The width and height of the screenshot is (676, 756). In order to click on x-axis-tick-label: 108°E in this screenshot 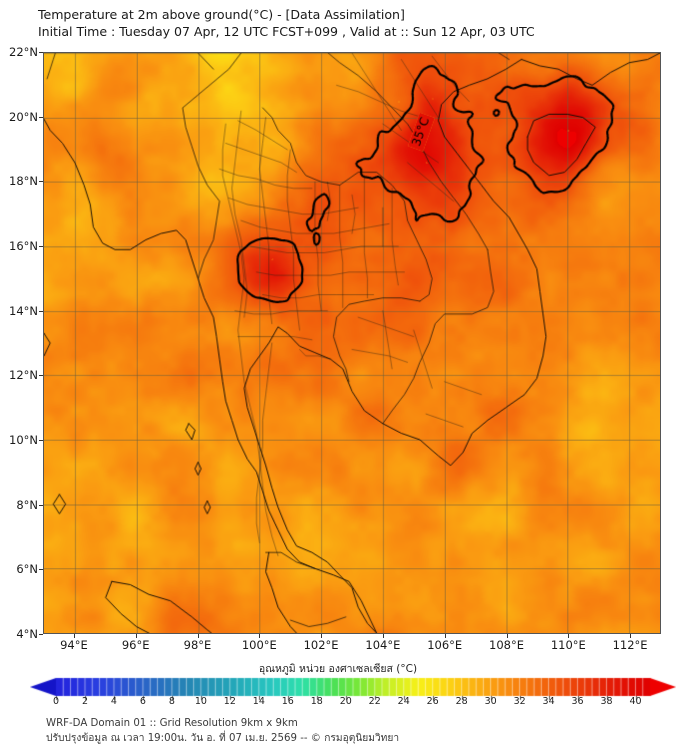, I will do `click(506, 645)`.